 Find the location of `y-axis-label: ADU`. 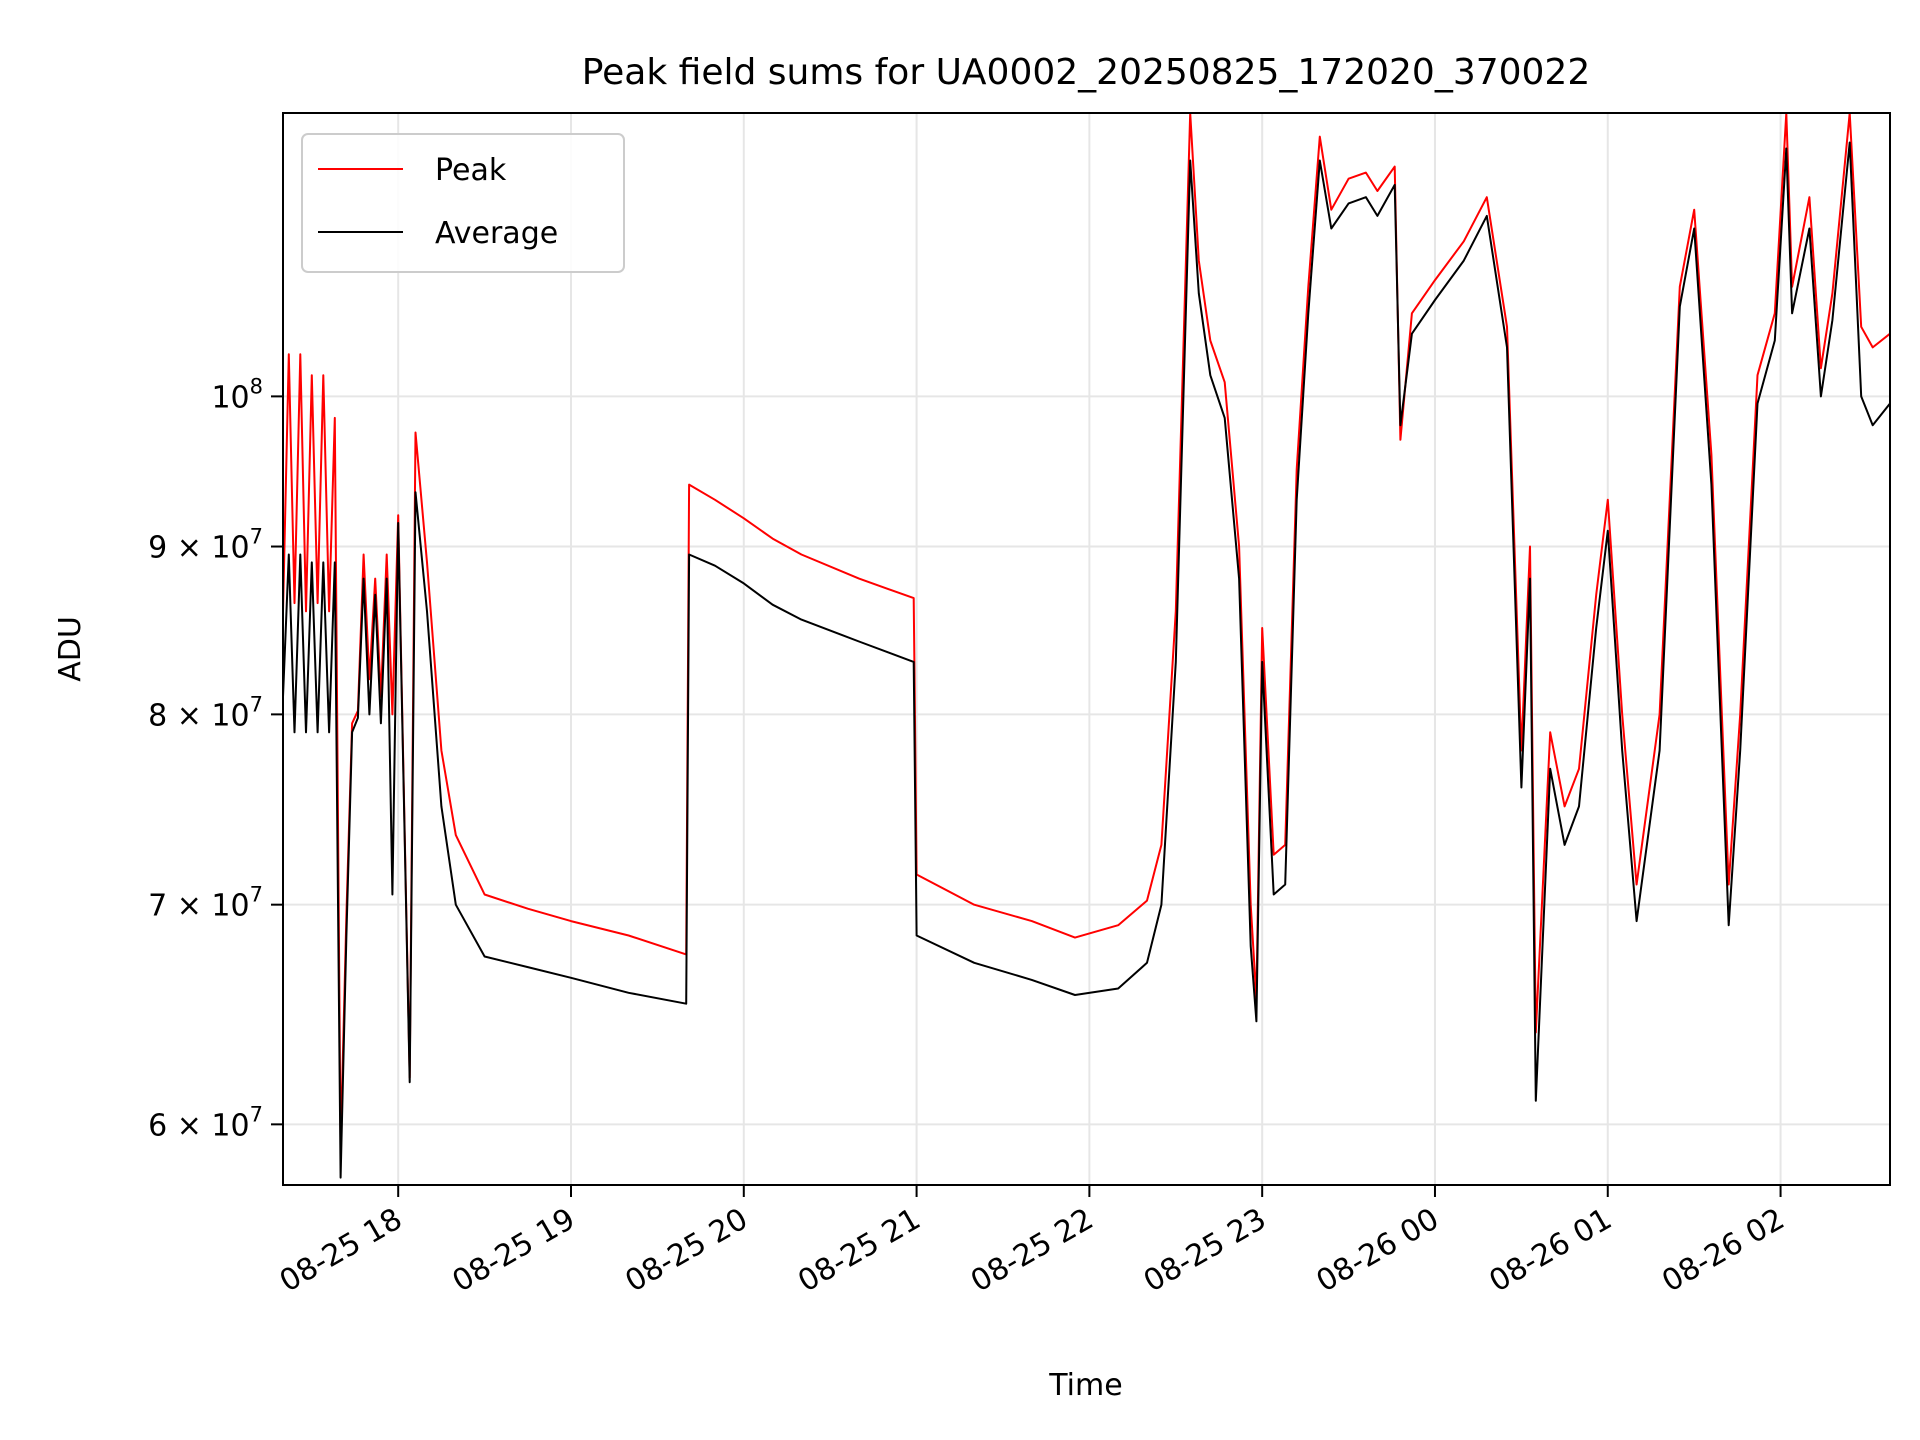

y-axis-label: ADU is located at coordinates (70, 649).